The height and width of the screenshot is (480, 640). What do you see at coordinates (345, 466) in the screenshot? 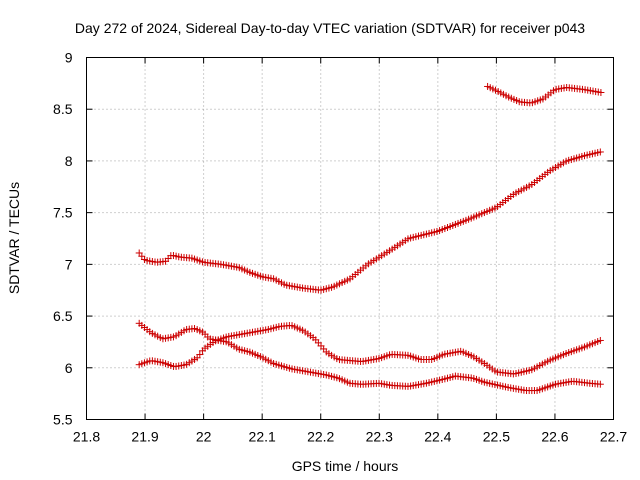
I see `x-axis-title: GPS time / hours` at bounding box center [345, 466].